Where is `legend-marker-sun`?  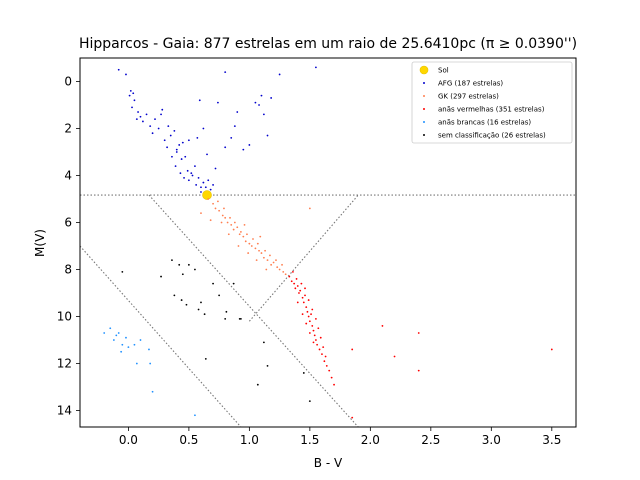
legend-marker-sun is located at coordinates (424, 70).